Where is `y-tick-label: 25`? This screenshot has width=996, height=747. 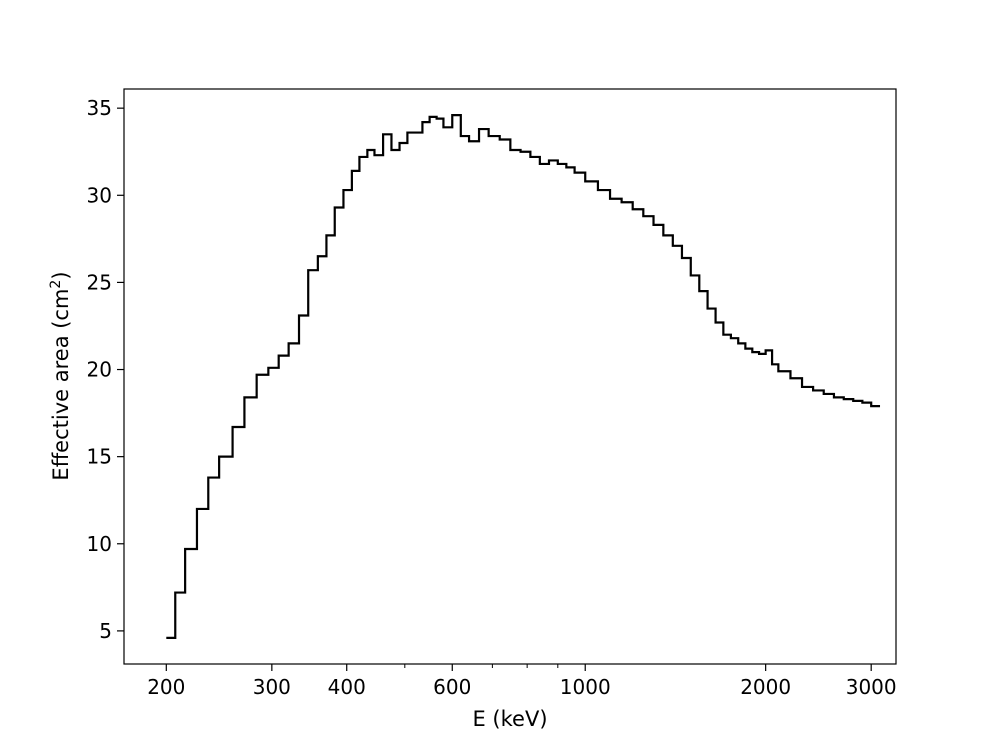
y-tick-label: 25 is located at coordinates (99, 282).